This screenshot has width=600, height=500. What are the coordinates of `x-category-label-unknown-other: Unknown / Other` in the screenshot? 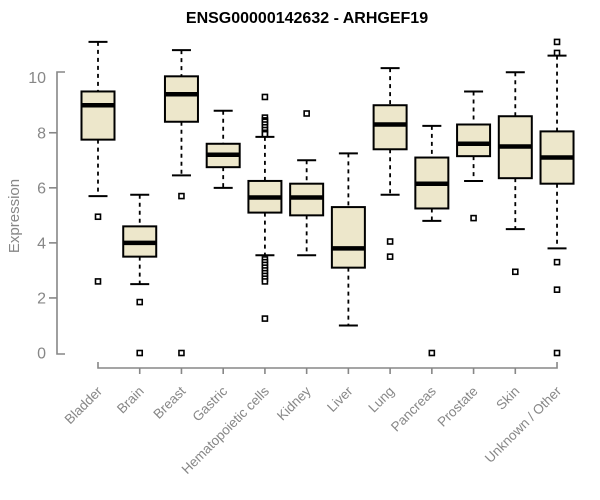 It's located at (523, 424).